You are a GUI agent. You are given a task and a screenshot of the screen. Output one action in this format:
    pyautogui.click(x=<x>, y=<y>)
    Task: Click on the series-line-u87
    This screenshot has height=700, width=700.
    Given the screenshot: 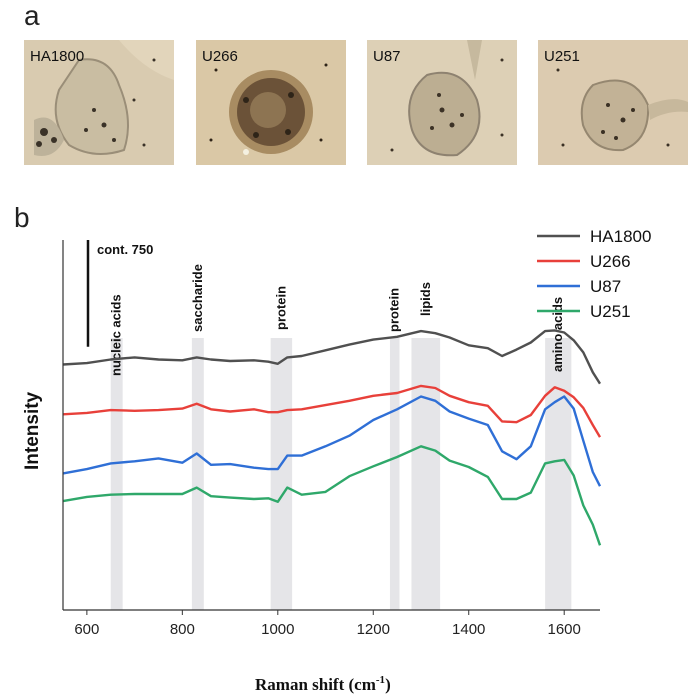 What is the action you would take?
    pyautogui.click(x=332, y=441)
    